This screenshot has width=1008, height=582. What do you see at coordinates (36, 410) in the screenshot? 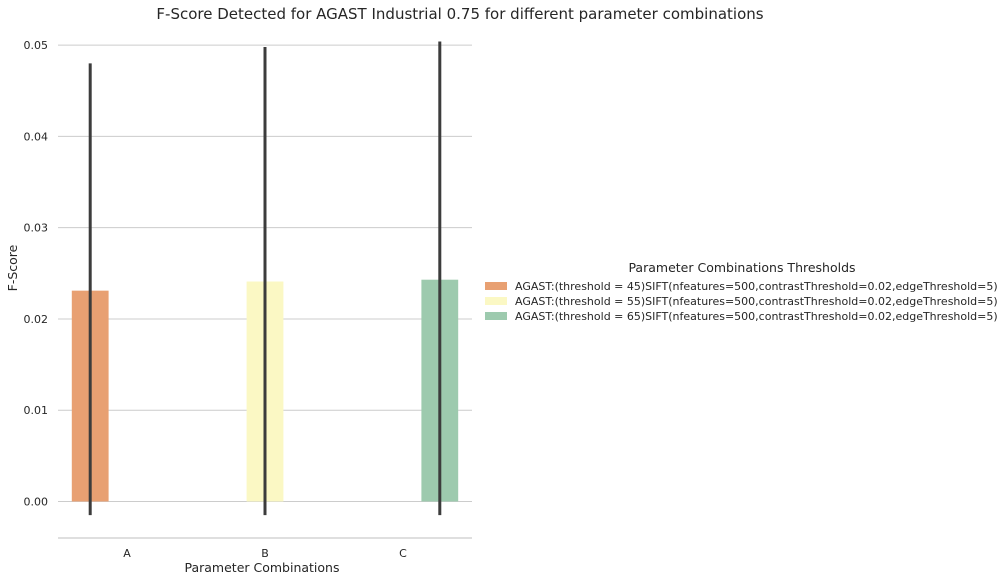
I see `y-tick-label: 0.01` at bounding box center [36, 410].